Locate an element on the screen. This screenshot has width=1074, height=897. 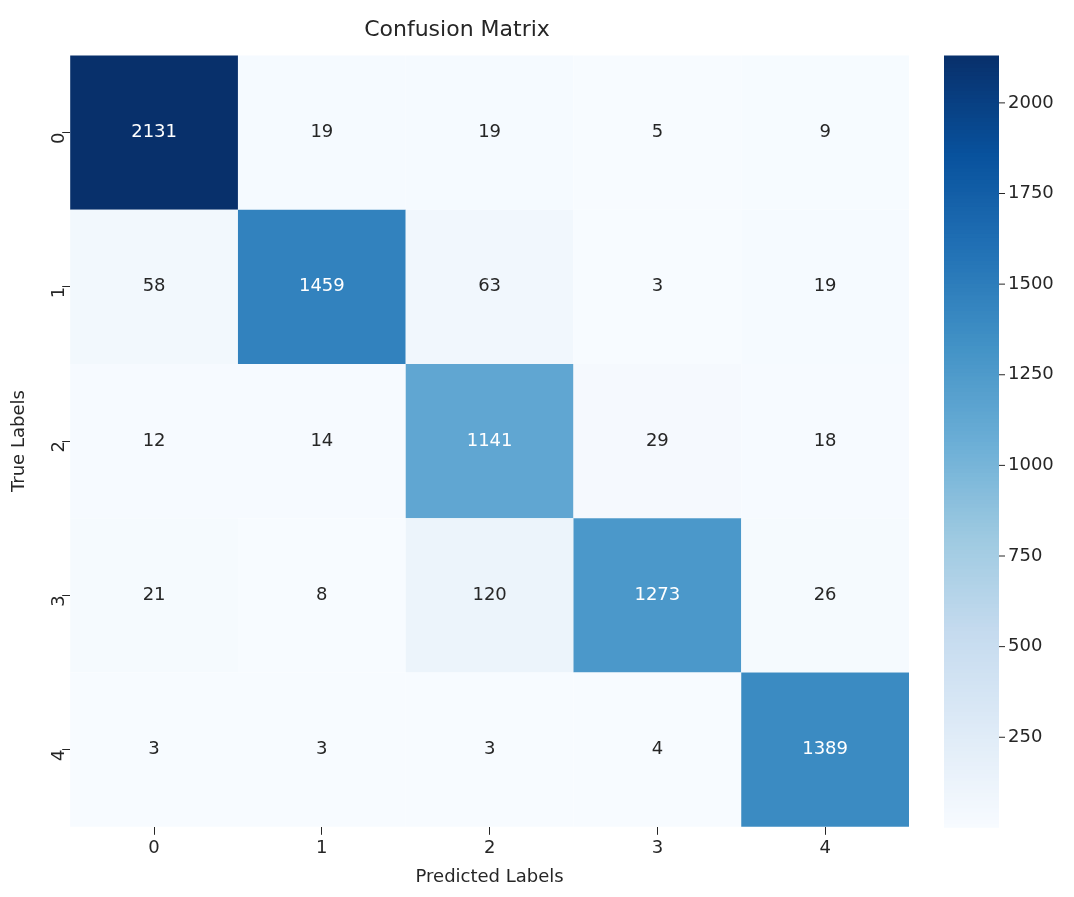
data-label: 4 is located at coordinates (657, 748).